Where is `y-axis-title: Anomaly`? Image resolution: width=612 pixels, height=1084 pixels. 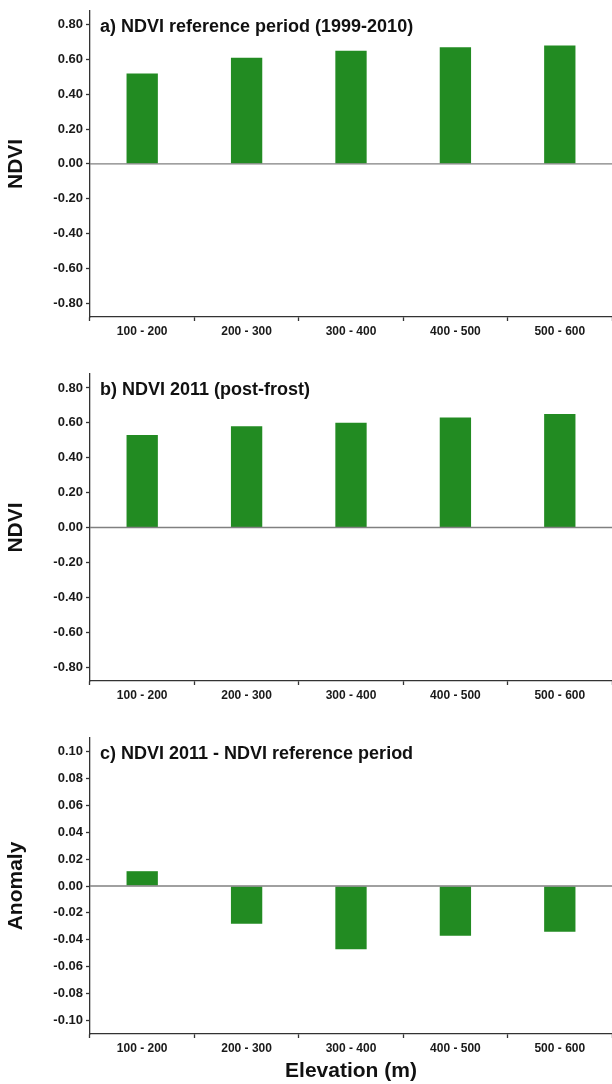 y-axis-title: Anomaly is located at coordinates (15, 886).